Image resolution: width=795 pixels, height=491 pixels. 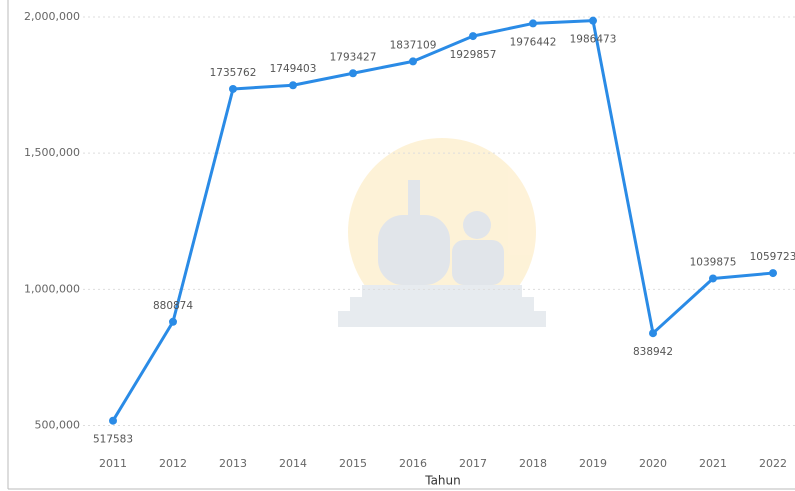 What do you see at coordinates (293, 463) in the screenshot?
I see `x-tick-label: 2014` at bounding box center [293, 463].